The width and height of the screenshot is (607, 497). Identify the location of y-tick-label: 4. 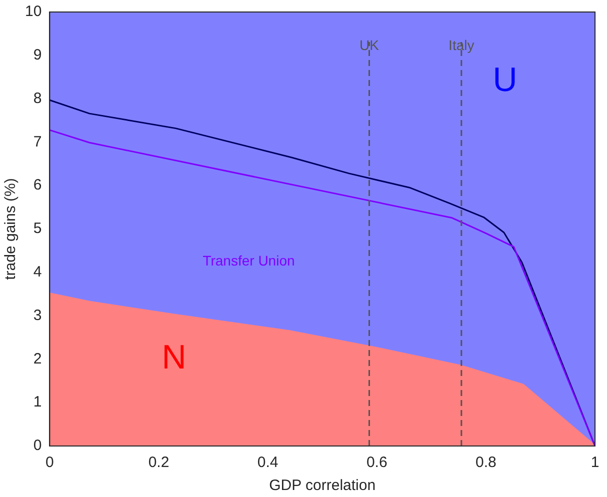
(37, 272).